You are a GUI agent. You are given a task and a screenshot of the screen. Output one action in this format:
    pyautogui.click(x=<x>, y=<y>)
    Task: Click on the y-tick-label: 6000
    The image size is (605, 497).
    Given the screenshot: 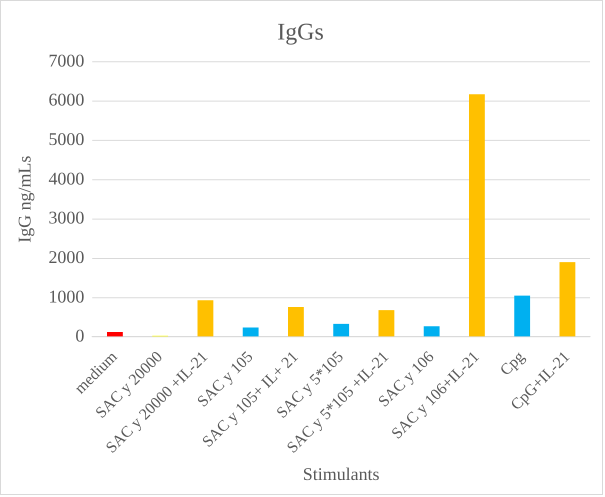 What is the action you would take?
    pyautogui.click(x=66, y=100)
    